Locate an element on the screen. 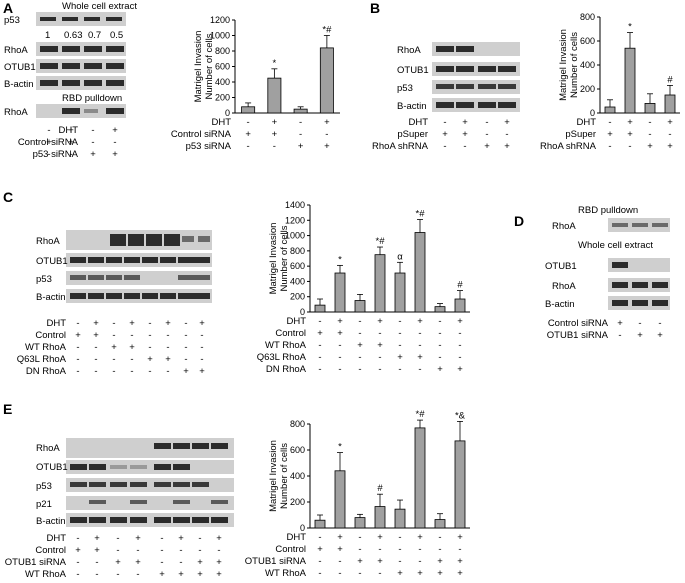 The height and width of the screenshot is (583, 685). blot-d-treat-row-label: Control siRNA is located at coordinates (578, 323).